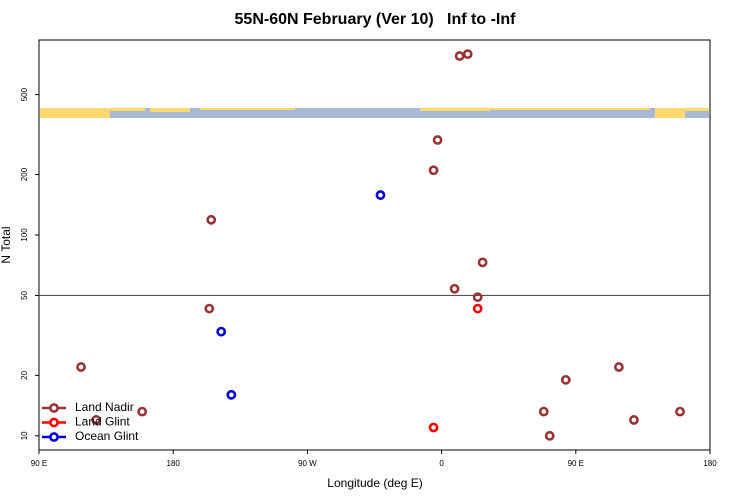 Image resolution: width=750 pixels, height=500 pixels. I want to click on map-strip, so click(374, 113).